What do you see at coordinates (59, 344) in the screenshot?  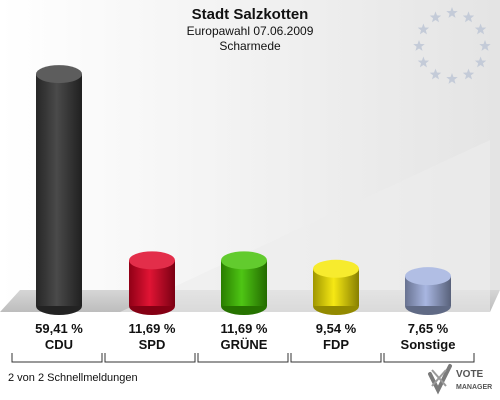 I see `category-label: CDU` at bounding box center [59, 344].